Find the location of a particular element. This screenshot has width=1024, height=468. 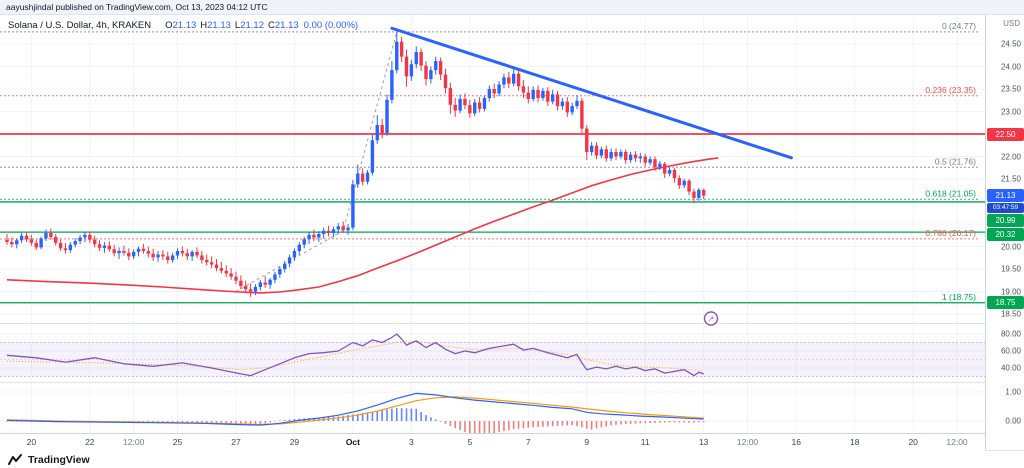

ohlc-values: O21.13 H21.13 L21.12 C21.13 0.00 (0.00%) is located at coordinates (259, 25).